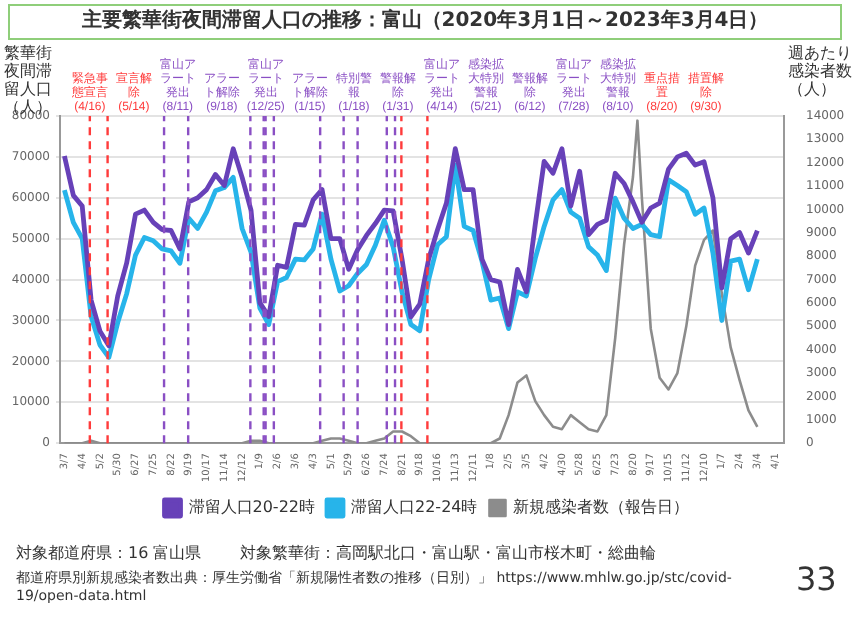 This screenshot has width=854, height=640. What do you see at coordinates (109, 554) in the screenshot?
I see `text: 対象都道府県：16 富山県` at bounding box center [109, 554].